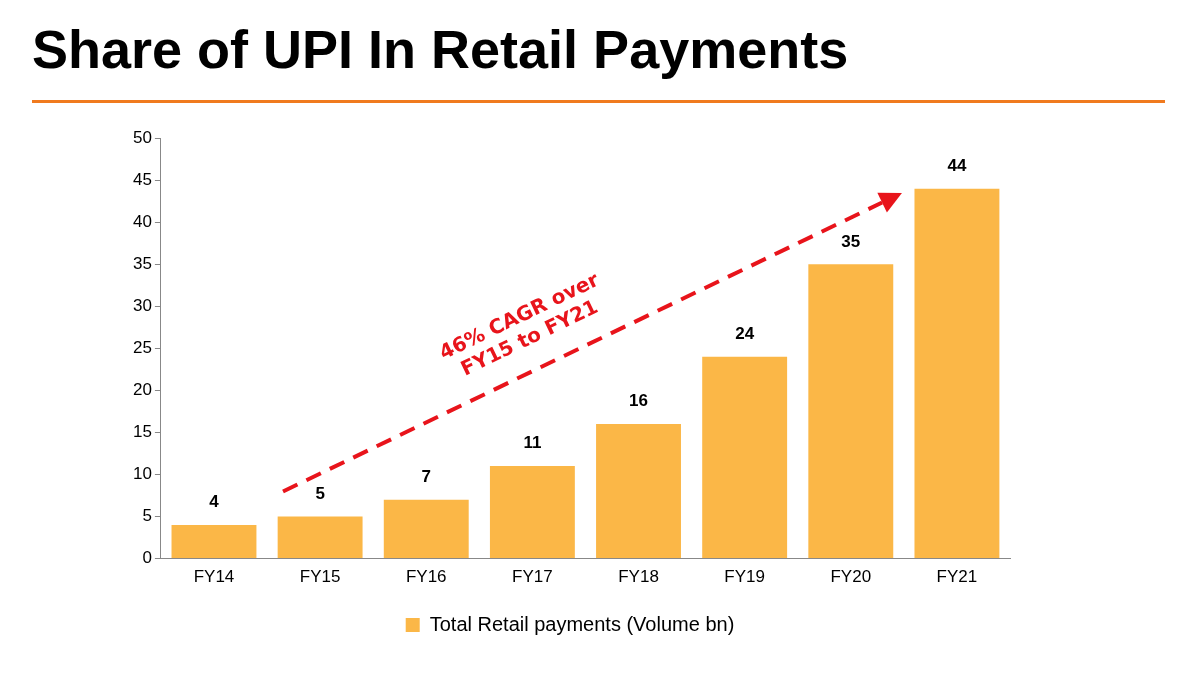 Image resolution: width=1200 pixels, height=675 pixels. What do you see at coordinates (320, 493) in the screenshot?
I see `data-label: 5` at bounding box center [320, 493].